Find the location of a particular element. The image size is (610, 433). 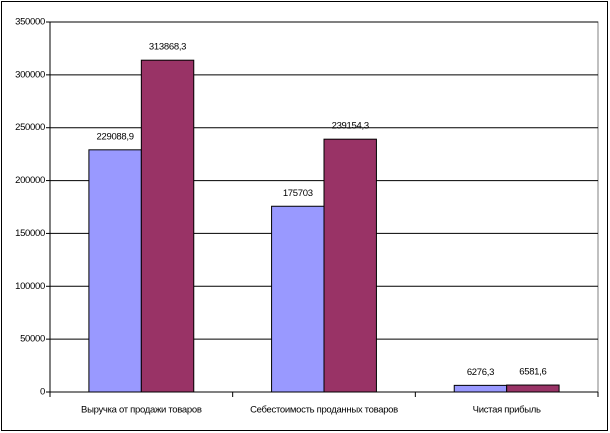

value-label: 229088,9 is located at coordinates (115, 136).